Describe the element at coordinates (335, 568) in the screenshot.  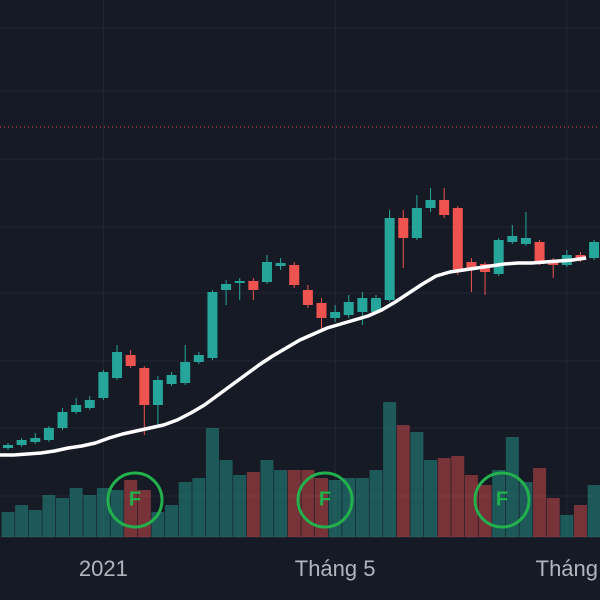
I see `x-tick-label: Tháng 5` at that location.